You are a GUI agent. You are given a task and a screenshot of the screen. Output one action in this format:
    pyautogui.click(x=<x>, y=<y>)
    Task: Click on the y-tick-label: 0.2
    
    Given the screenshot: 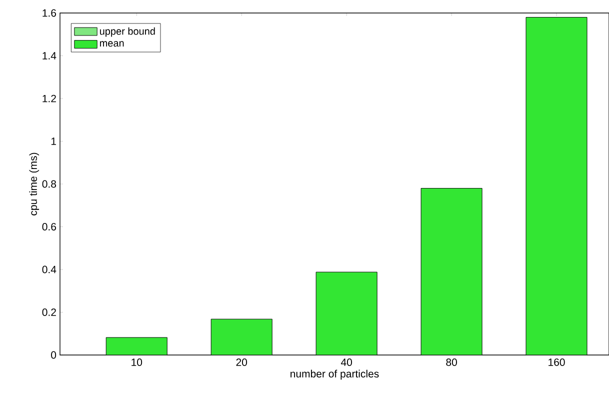 What is the action you would take?
    pyautogui.click(x=49, y=312)
    